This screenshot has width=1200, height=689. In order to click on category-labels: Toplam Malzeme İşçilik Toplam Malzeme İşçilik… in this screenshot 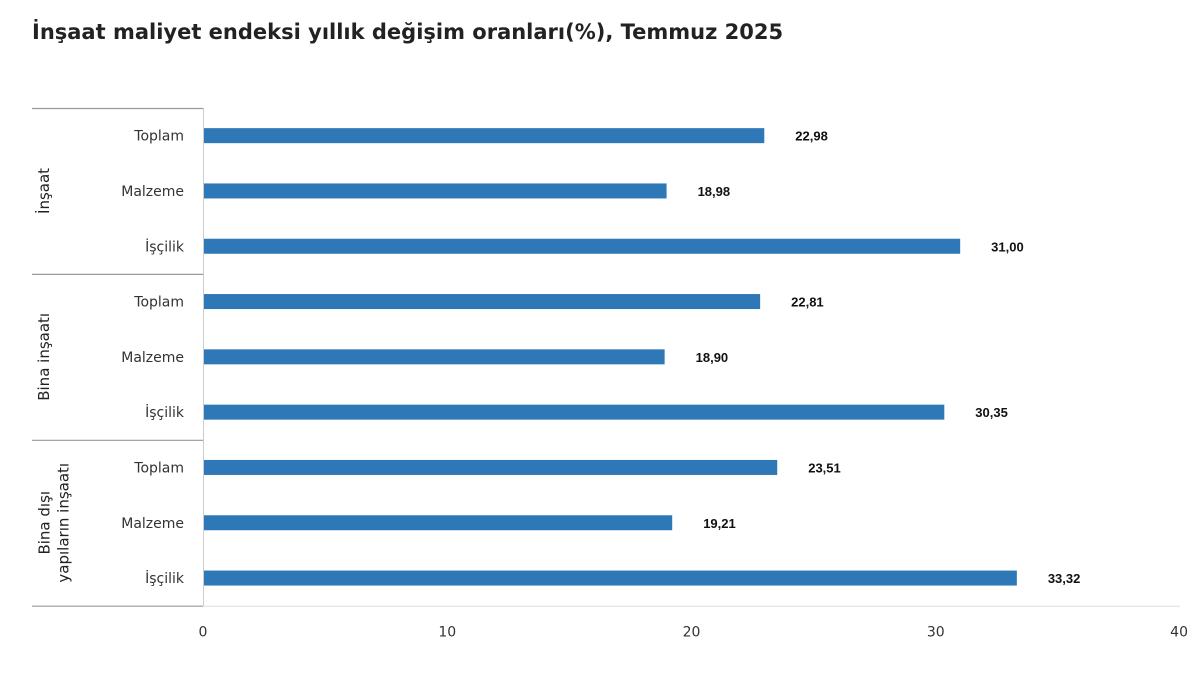, I will do `click(153, 358)`.